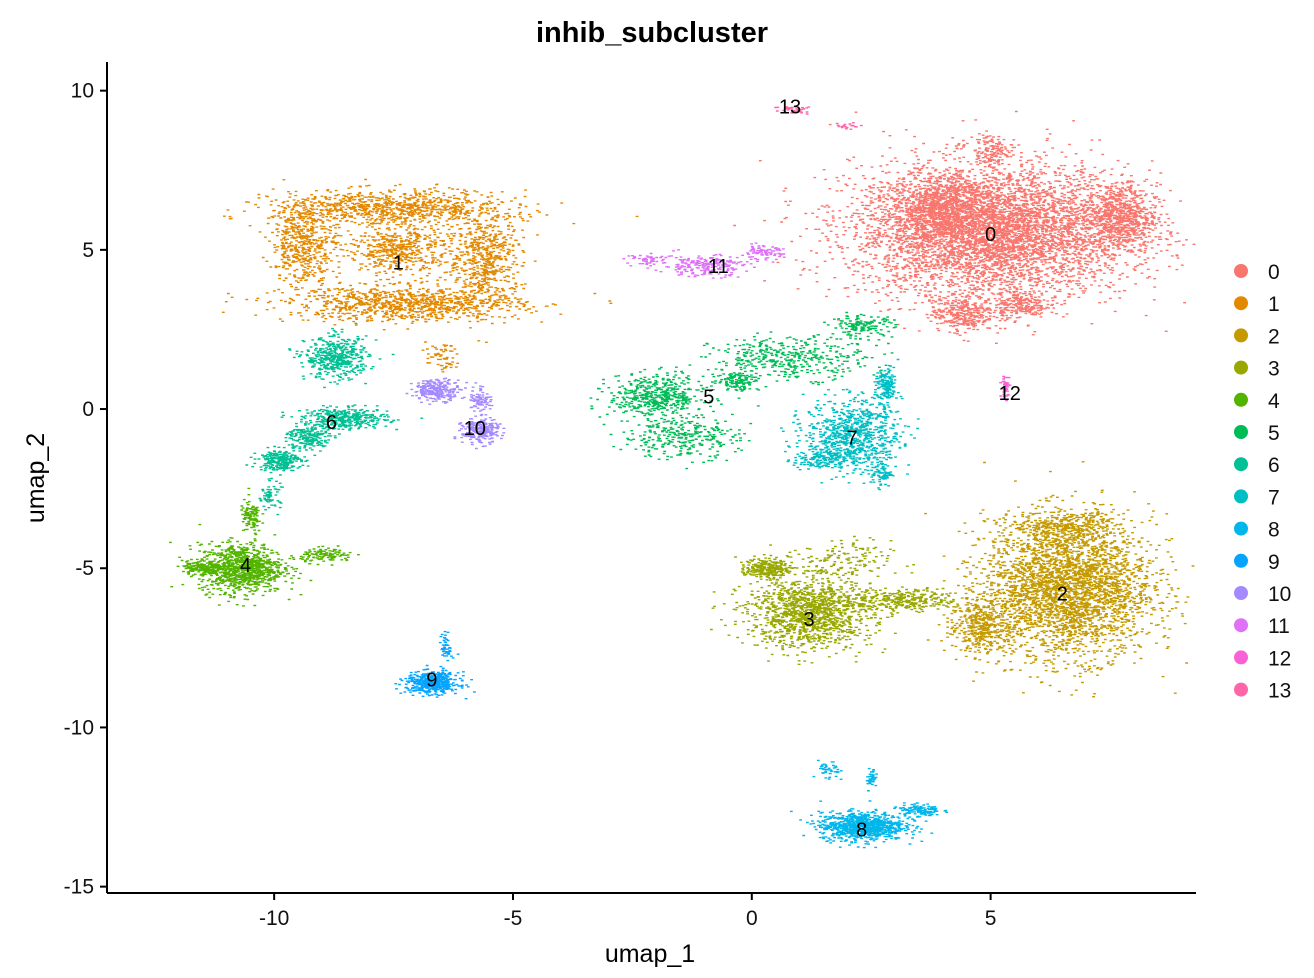 The height and width of the screenshot is (978, 1314). I want to click on y-tick-label: -5, so click(84, 568).